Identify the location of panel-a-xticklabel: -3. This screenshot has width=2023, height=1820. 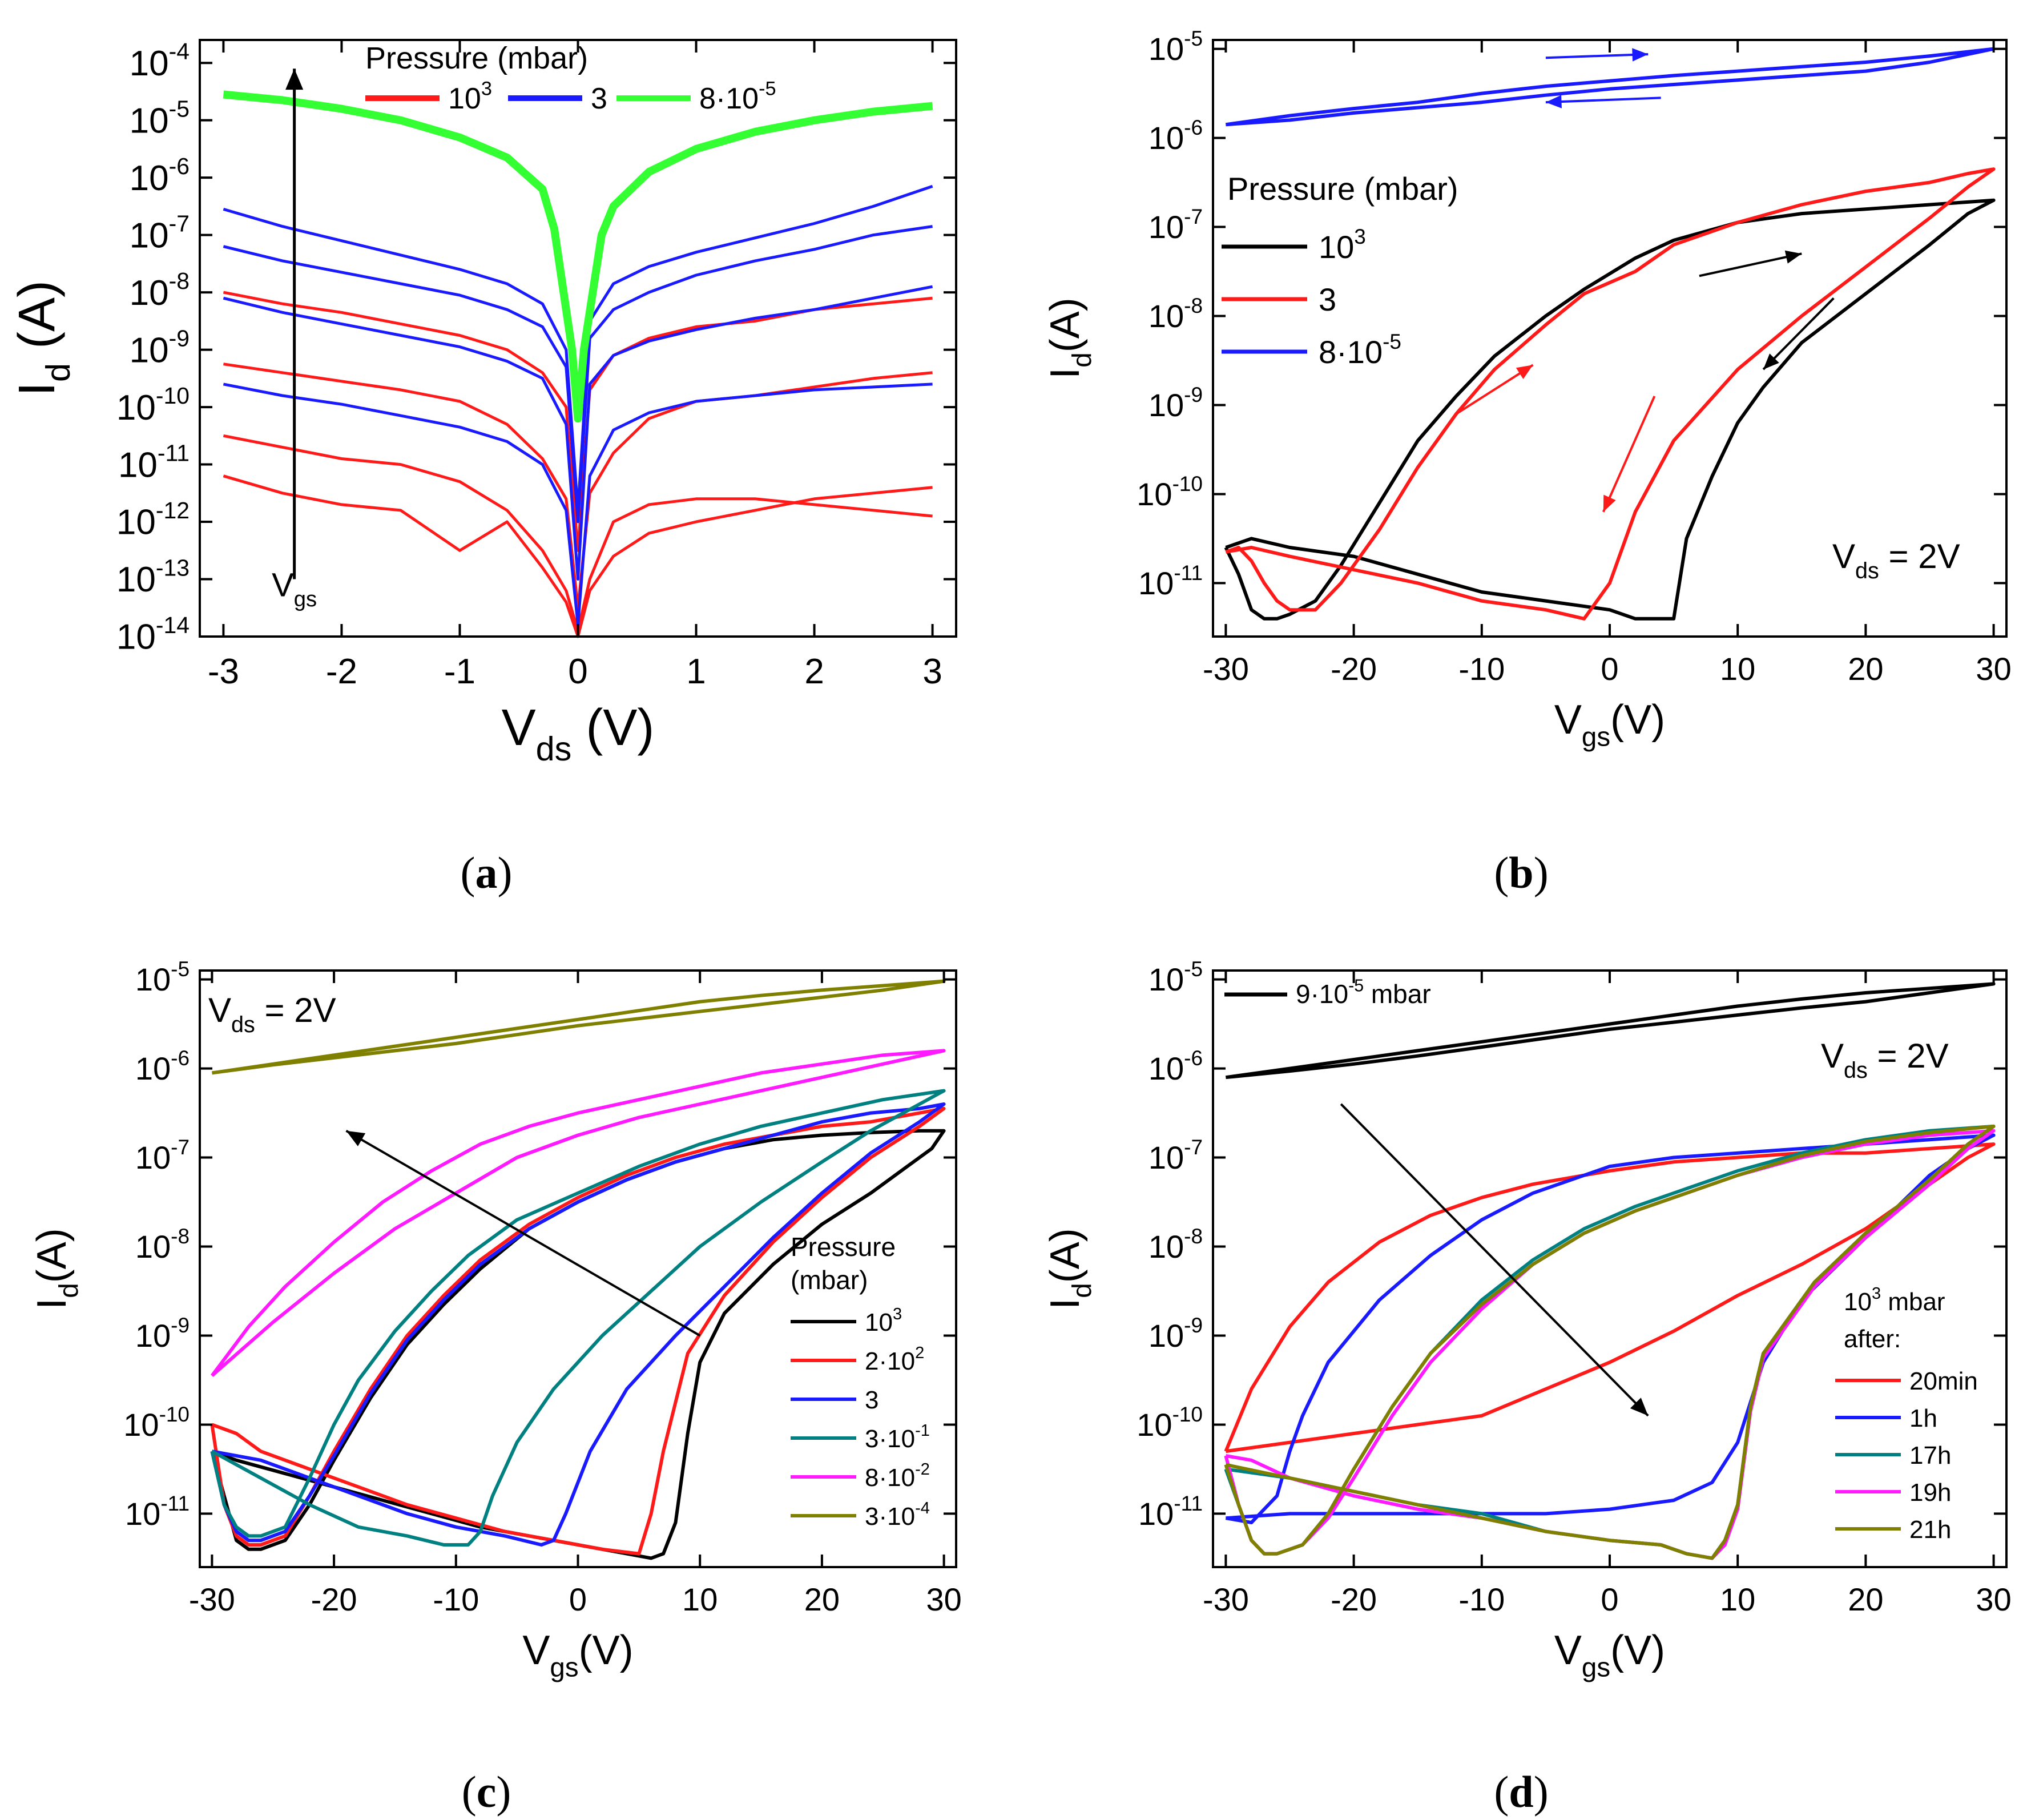
(223, 671).